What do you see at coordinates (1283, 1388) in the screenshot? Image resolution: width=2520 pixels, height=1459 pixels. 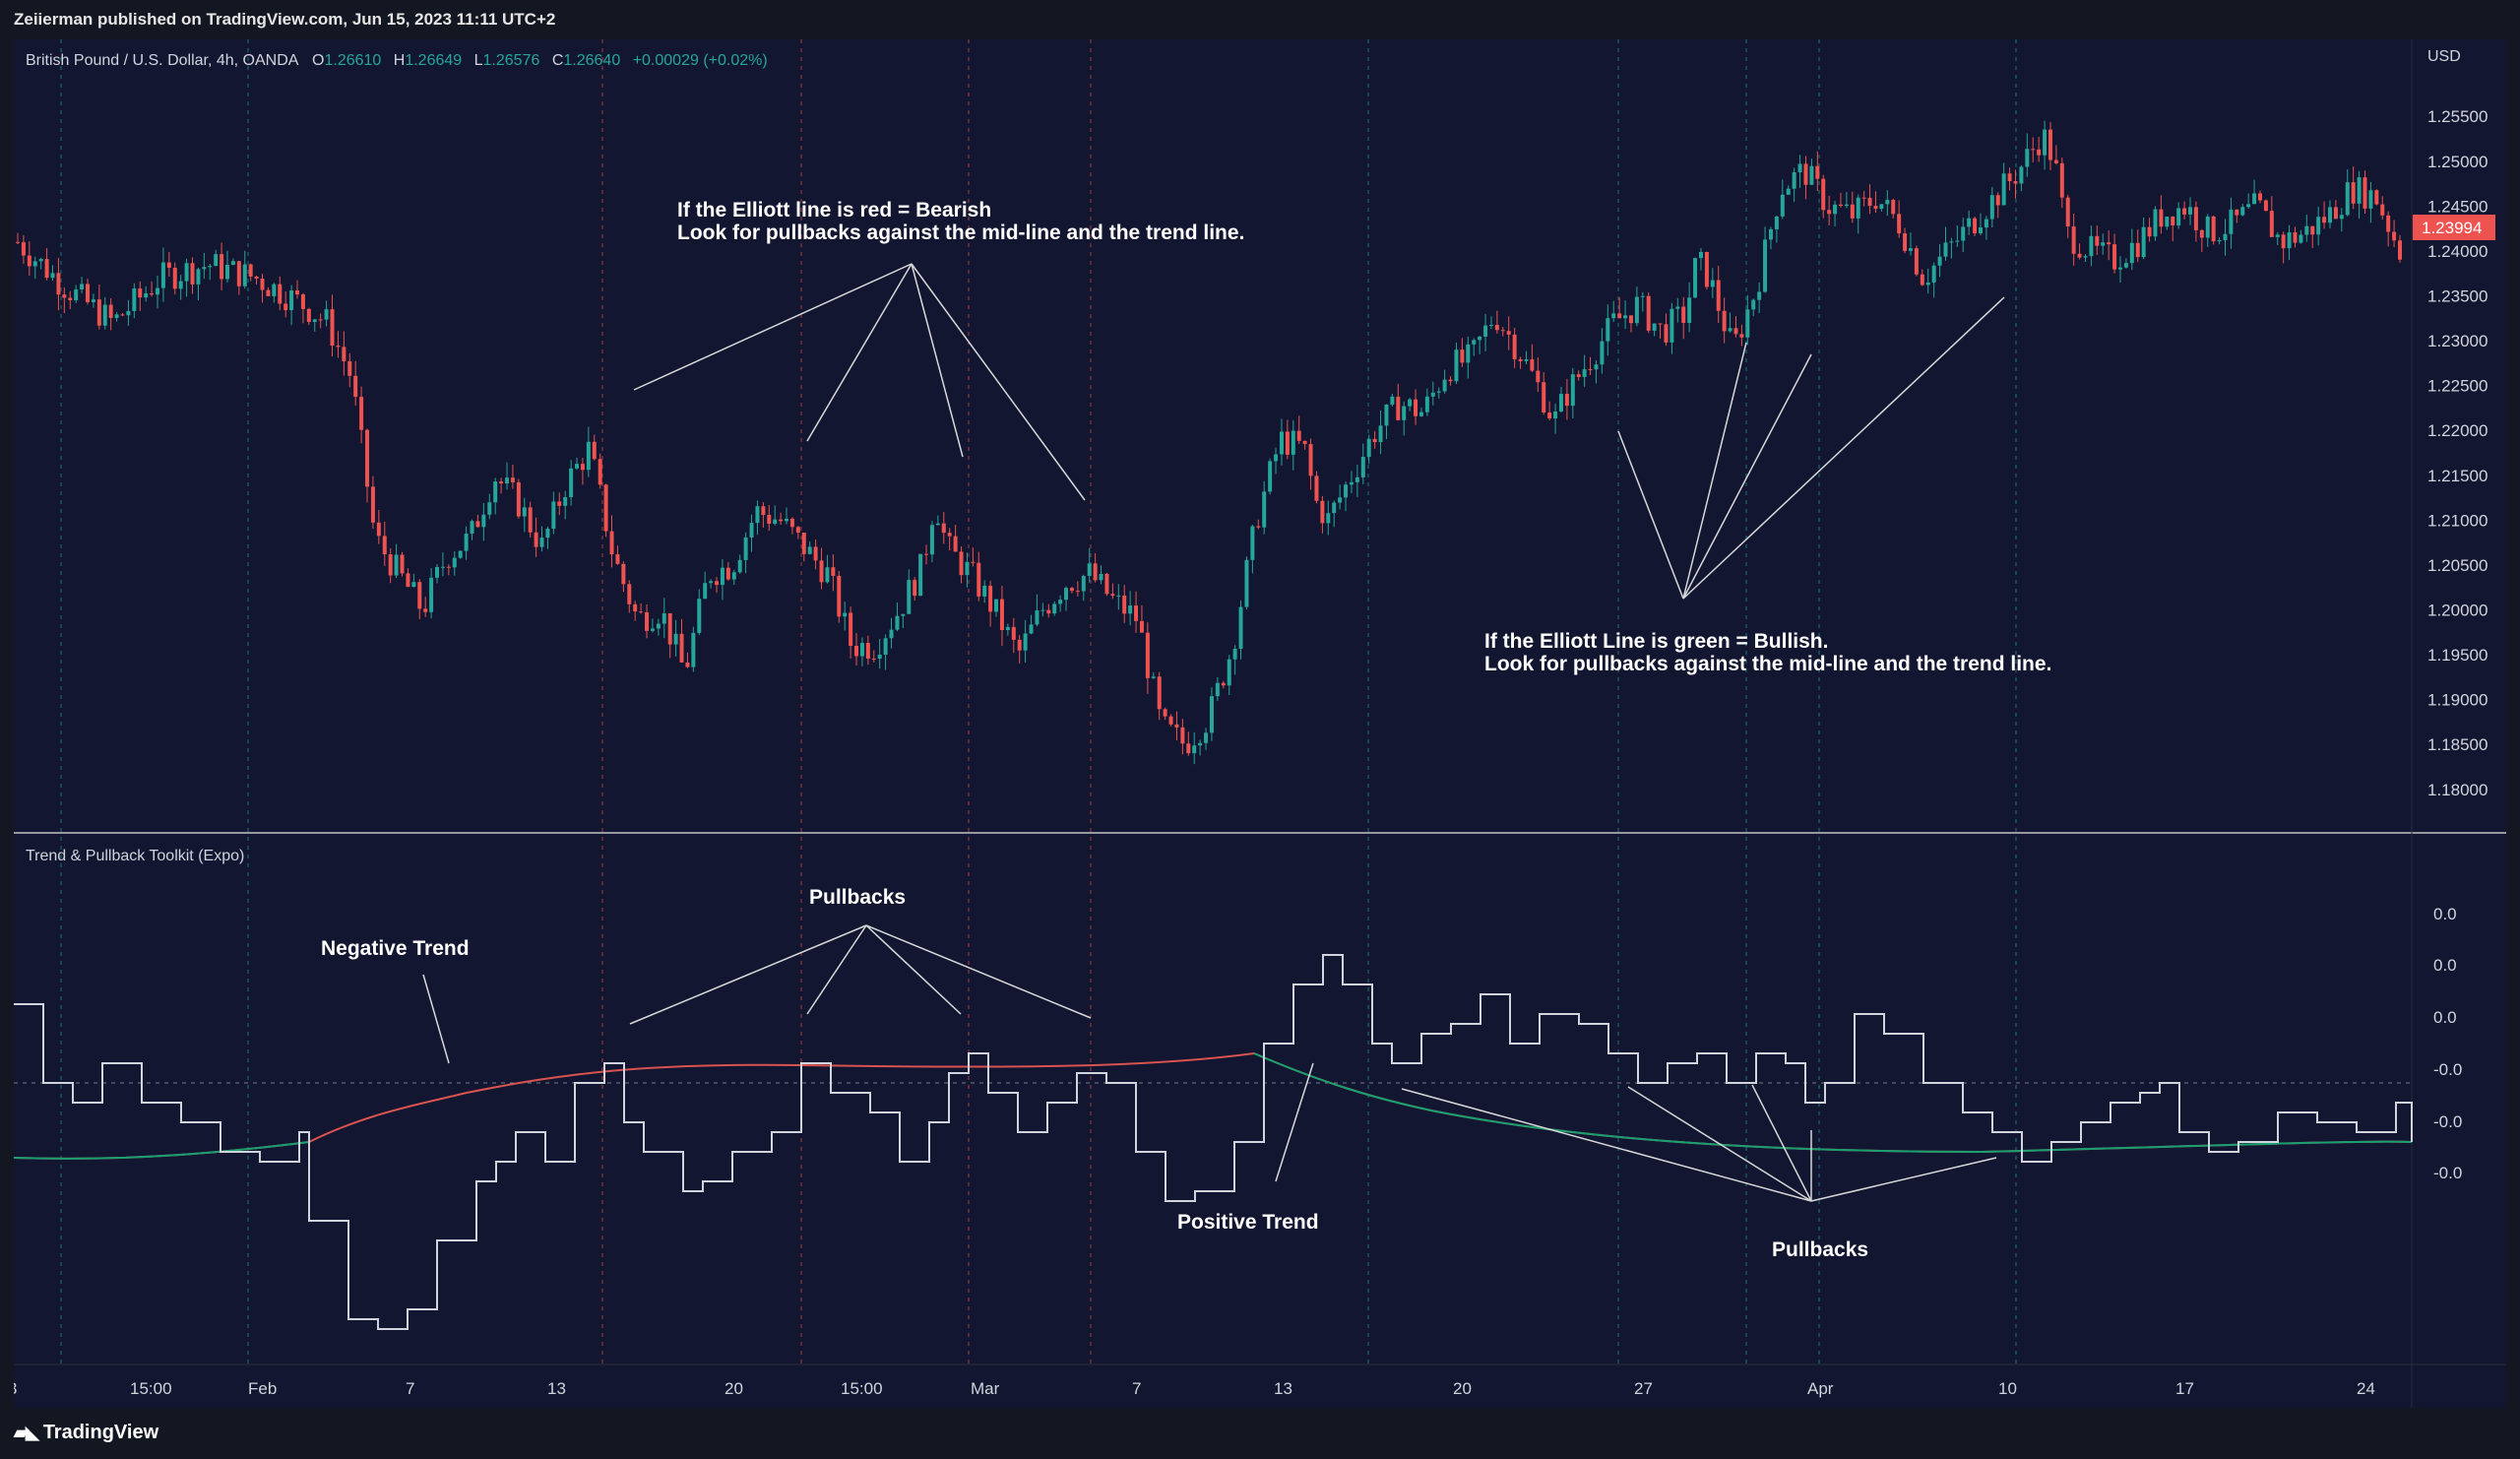 I see `time-tick: 13` at bounding box center [1283, 1388].